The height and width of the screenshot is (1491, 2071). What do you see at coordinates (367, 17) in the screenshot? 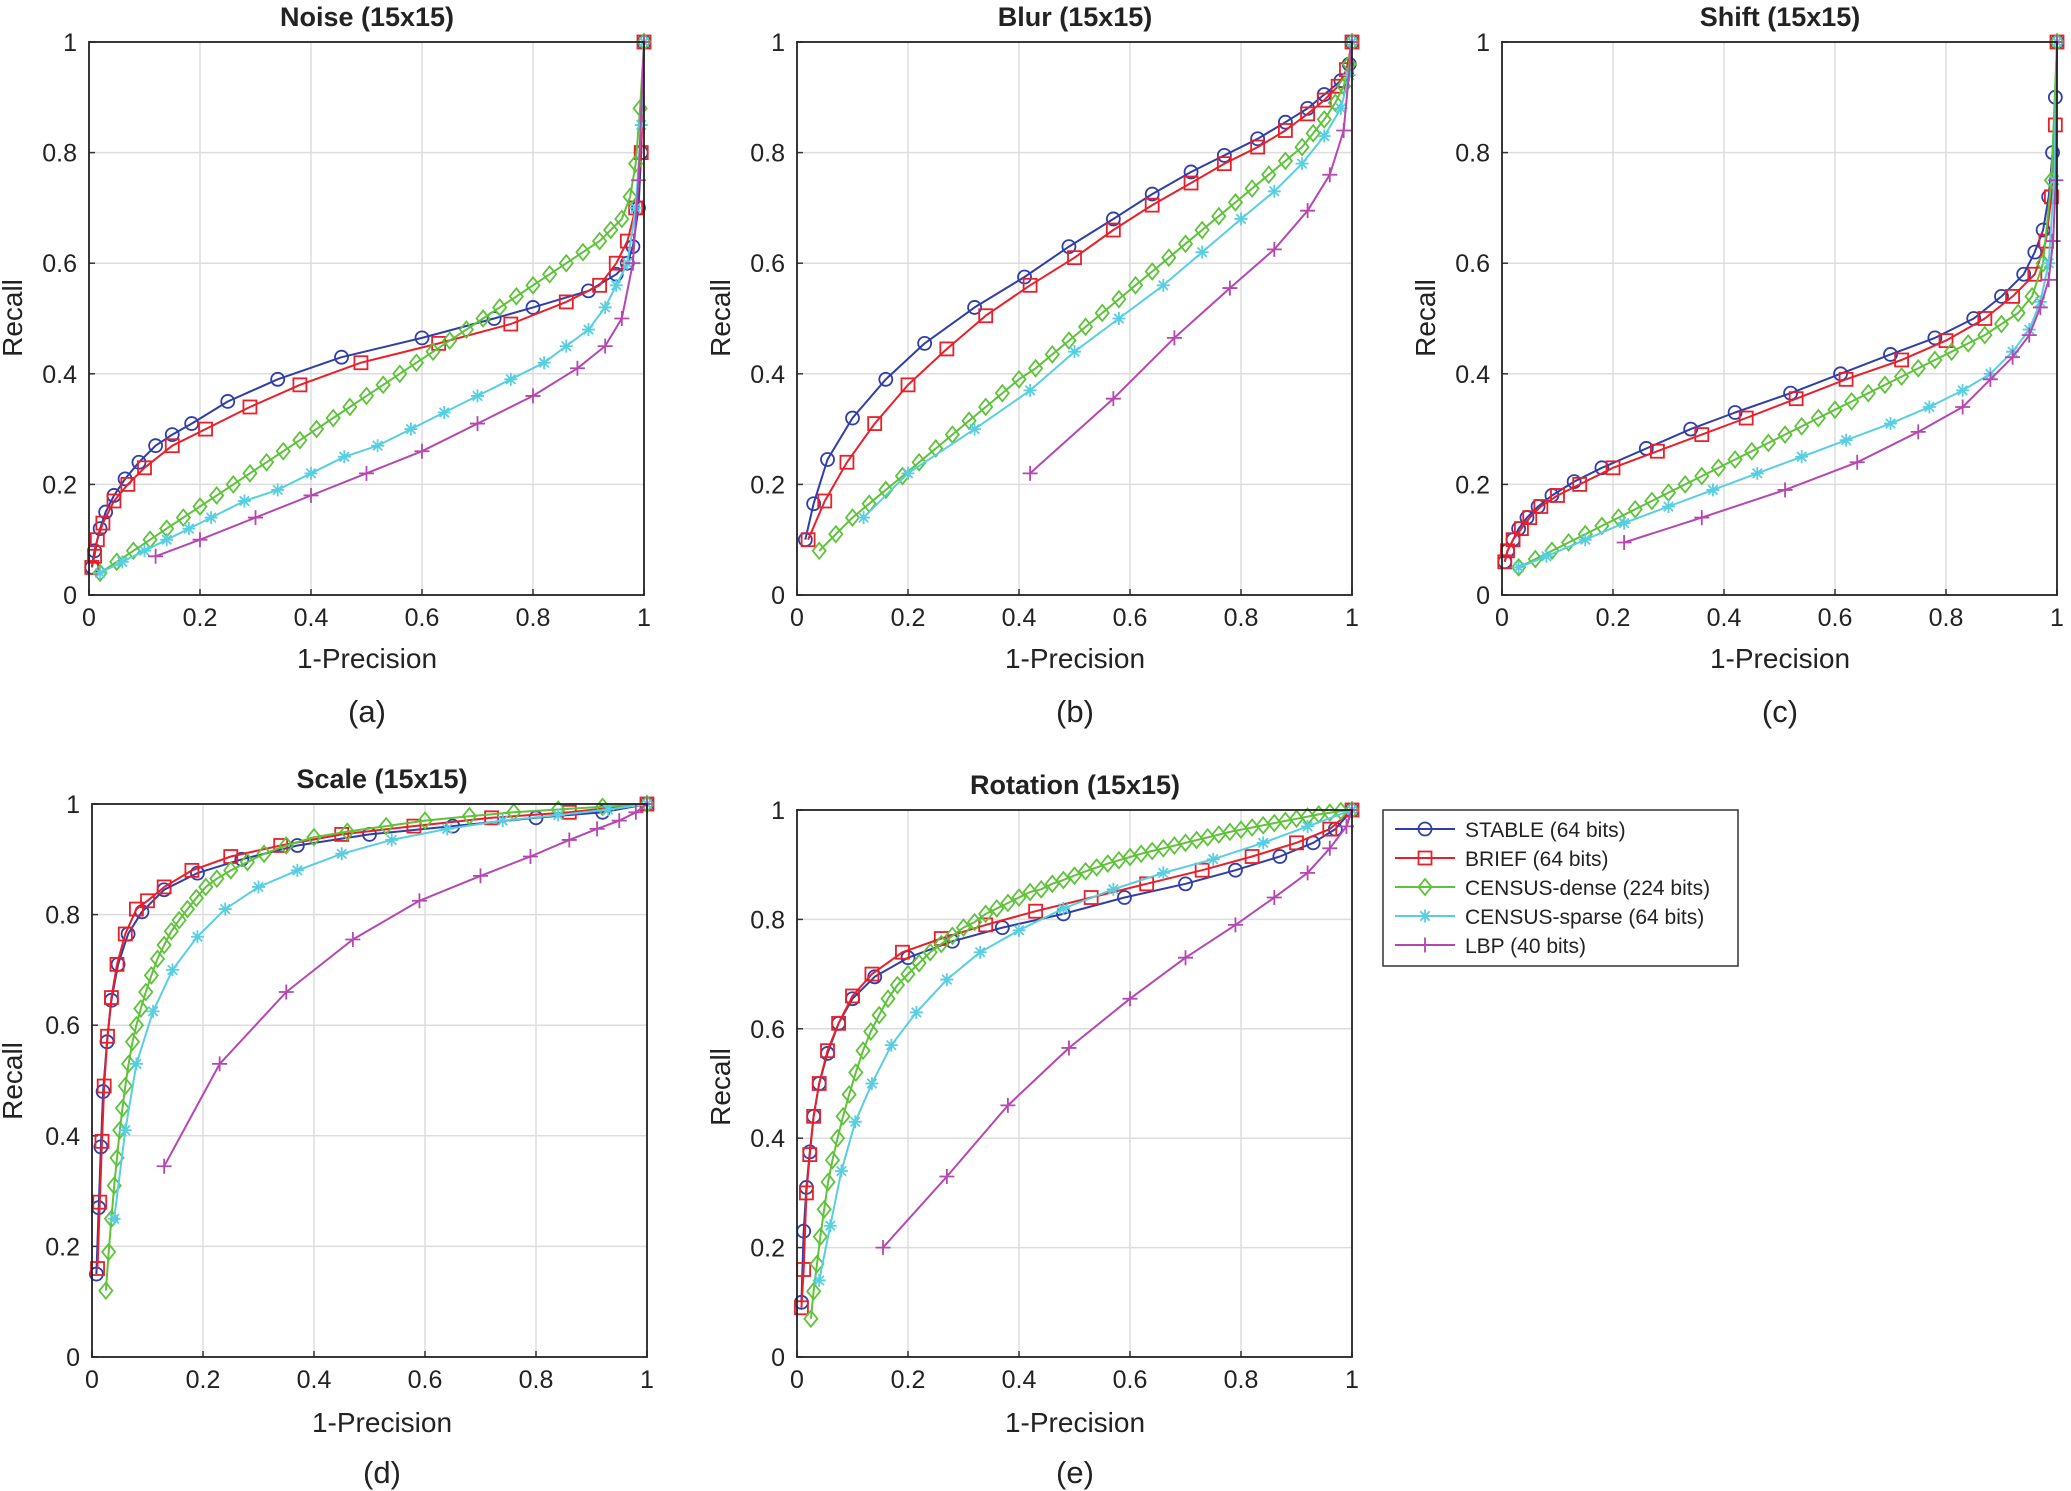
I see `chart-title: Noise (15x15)` at bounding box center [367, 17].